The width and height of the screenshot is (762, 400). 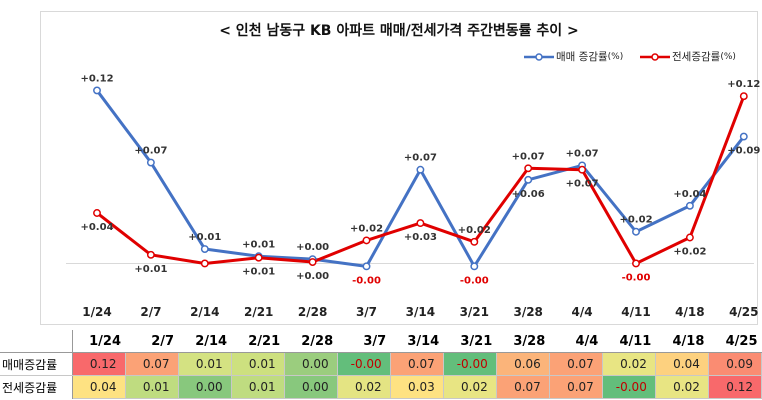 I want to click on legend-label-maemae: 매매 증감률, so click(x=582, y=57).